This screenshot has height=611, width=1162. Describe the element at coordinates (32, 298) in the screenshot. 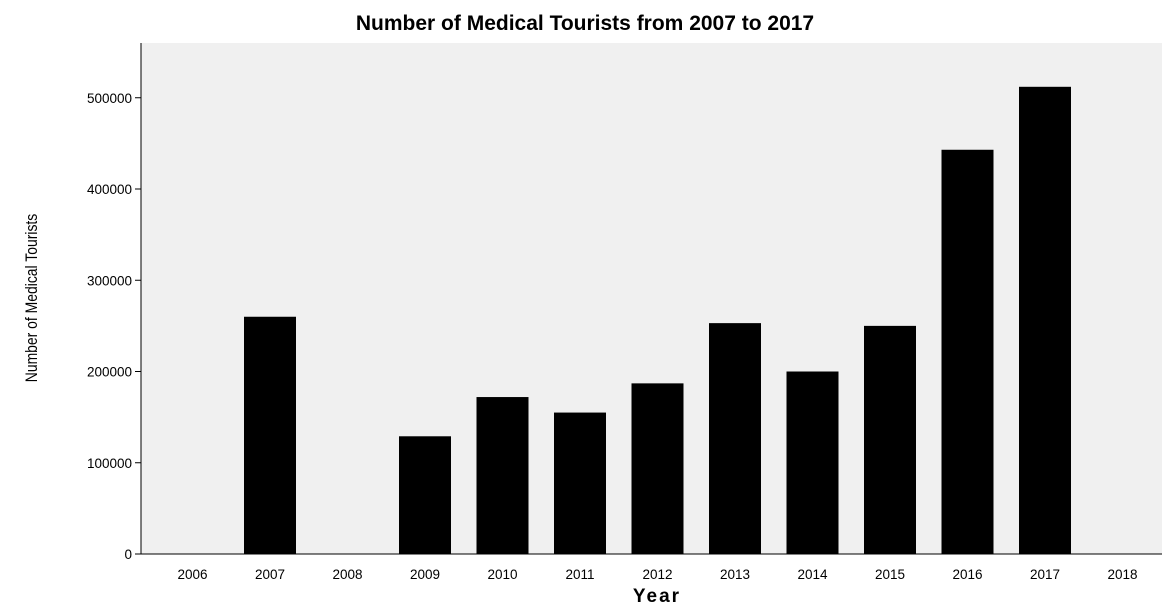

I see `y-axis-title: Number of Medical Tourists` at that location.